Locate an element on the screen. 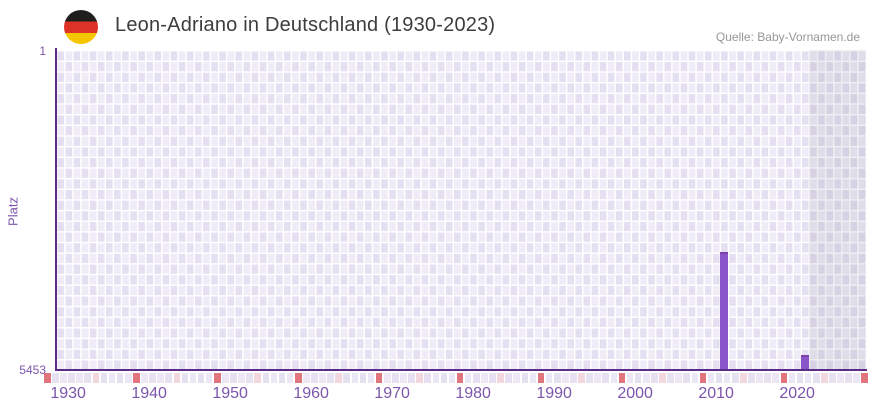 The image size is (873, 412). x-tick-label-1960: 1960 is located at coordinates (311, 393).